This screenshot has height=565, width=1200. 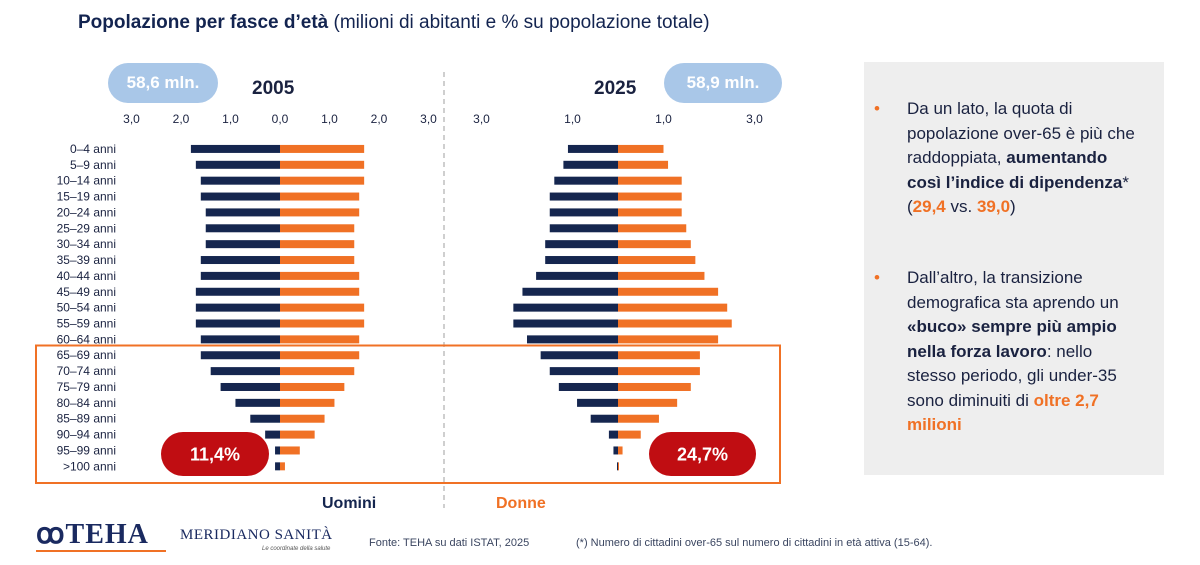 What do you see at coordinates (296, 549) in the screenshot?
I see `meridiano-sanita-tagline: Le coordinate della salute` at bounding box center [296, 549].